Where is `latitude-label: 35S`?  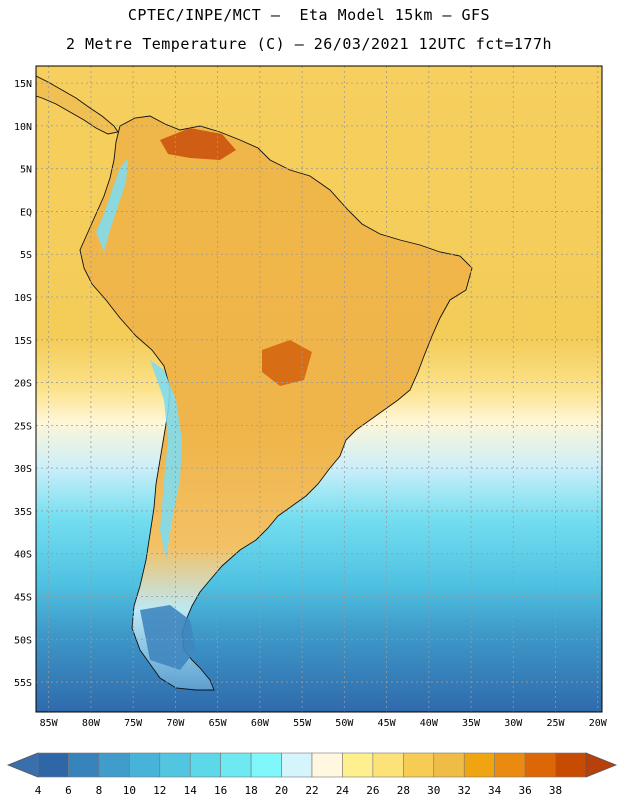
latitude-label: 35S is located at coordinates (23, 512).